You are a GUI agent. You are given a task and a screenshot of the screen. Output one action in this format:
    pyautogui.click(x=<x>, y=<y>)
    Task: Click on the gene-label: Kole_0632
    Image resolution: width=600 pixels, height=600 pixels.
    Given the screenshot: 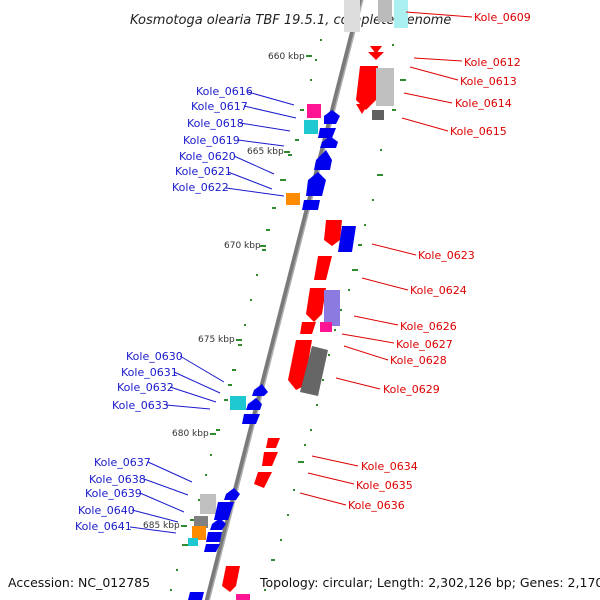 What is the action you would take?
    pyautogui.click(x=145, y=387)
    